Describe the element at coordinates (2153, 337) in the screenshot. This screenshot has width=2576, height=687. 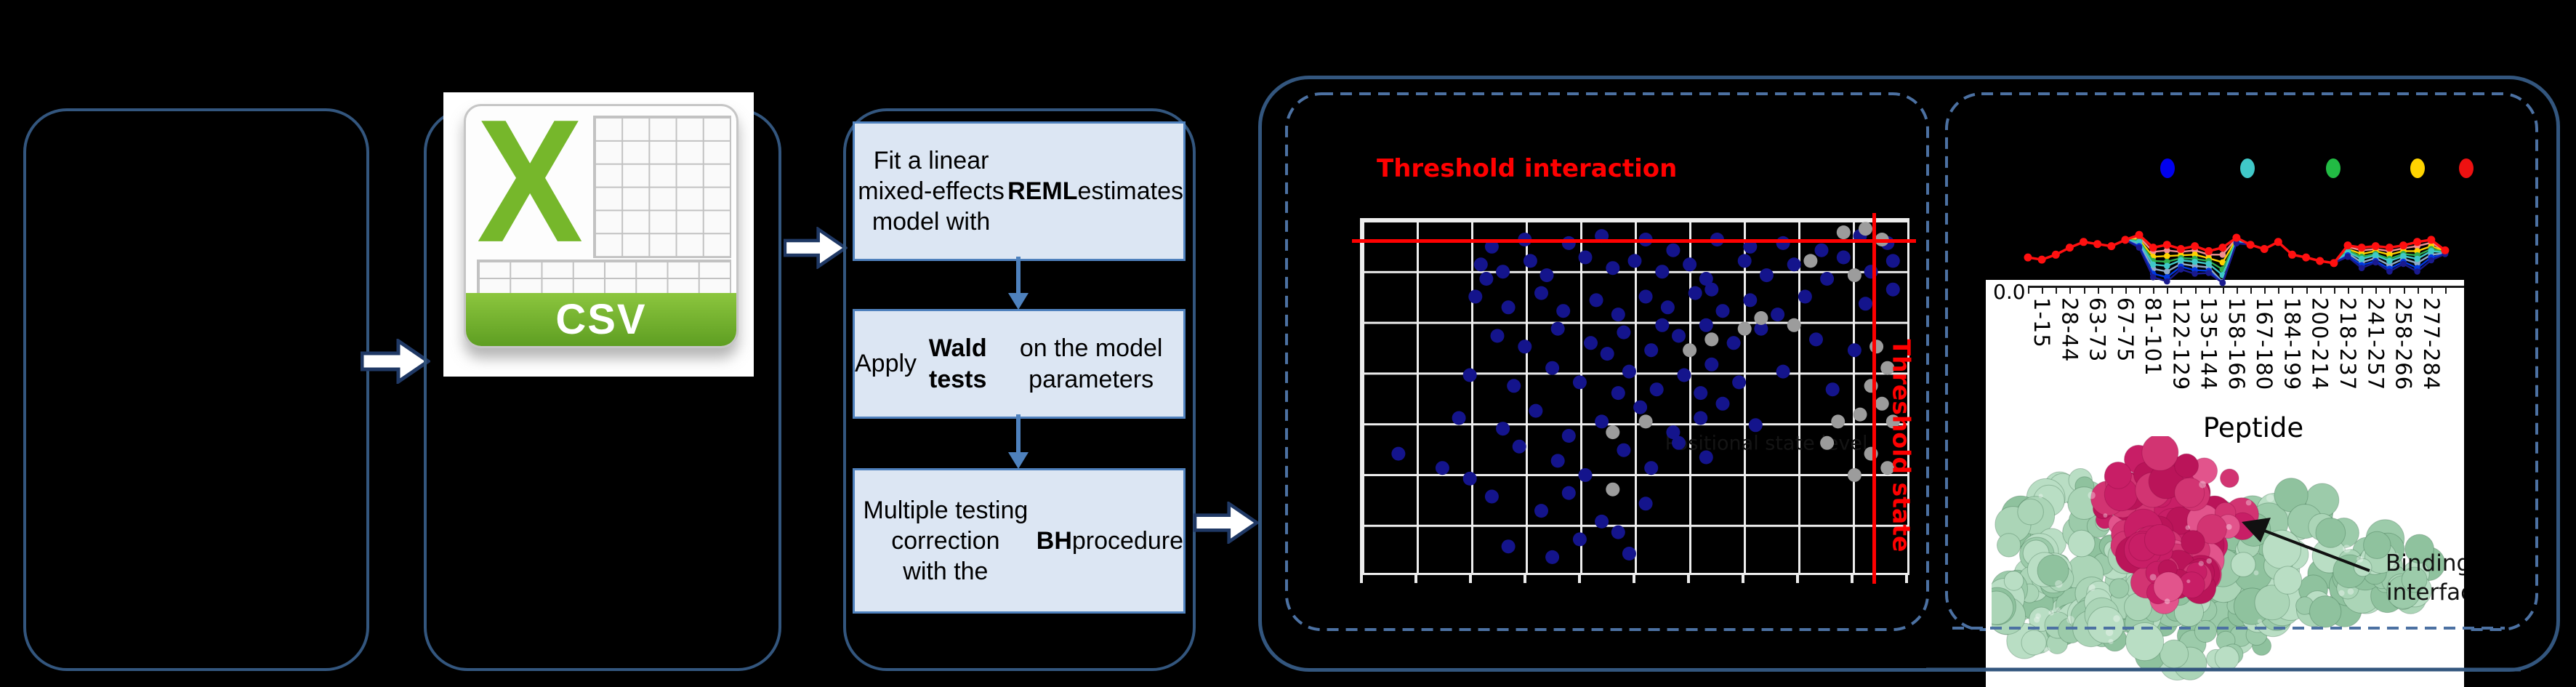
I see `peptide-tick-label: 81-101` at that location.